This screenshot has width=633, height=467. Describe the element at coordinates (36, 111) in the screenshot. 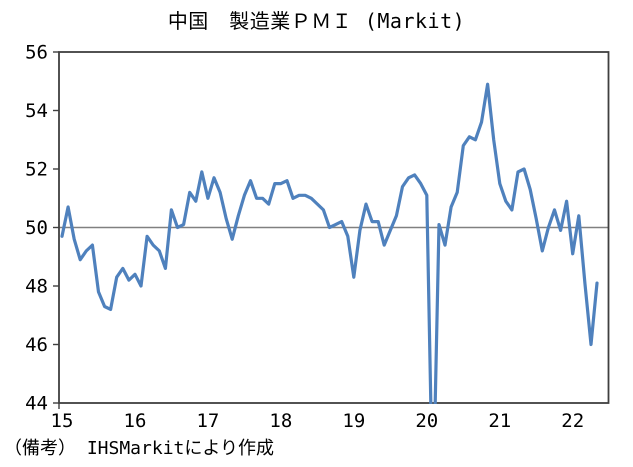

I see `y-tick-label: 54` at that location.